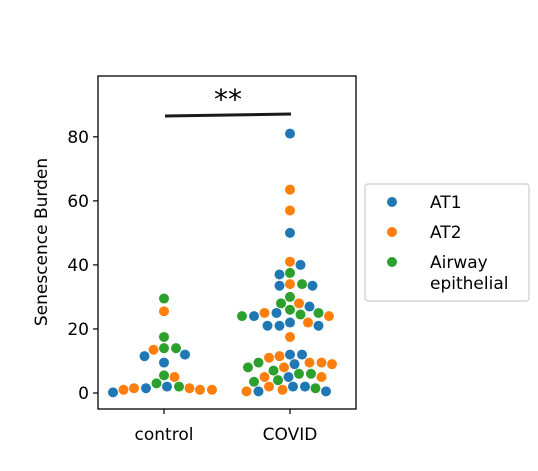  What do you see at coordinates (228, 99) in the screenshot?
I see `significance-label: **` at bounding box center [228, 99].